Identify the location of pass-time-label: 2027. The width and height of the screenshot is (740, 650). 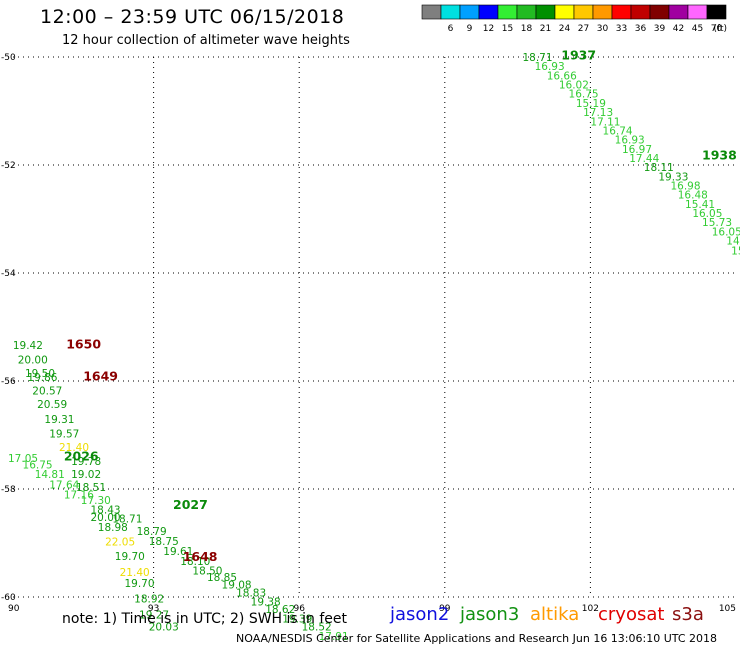
(190, 504).